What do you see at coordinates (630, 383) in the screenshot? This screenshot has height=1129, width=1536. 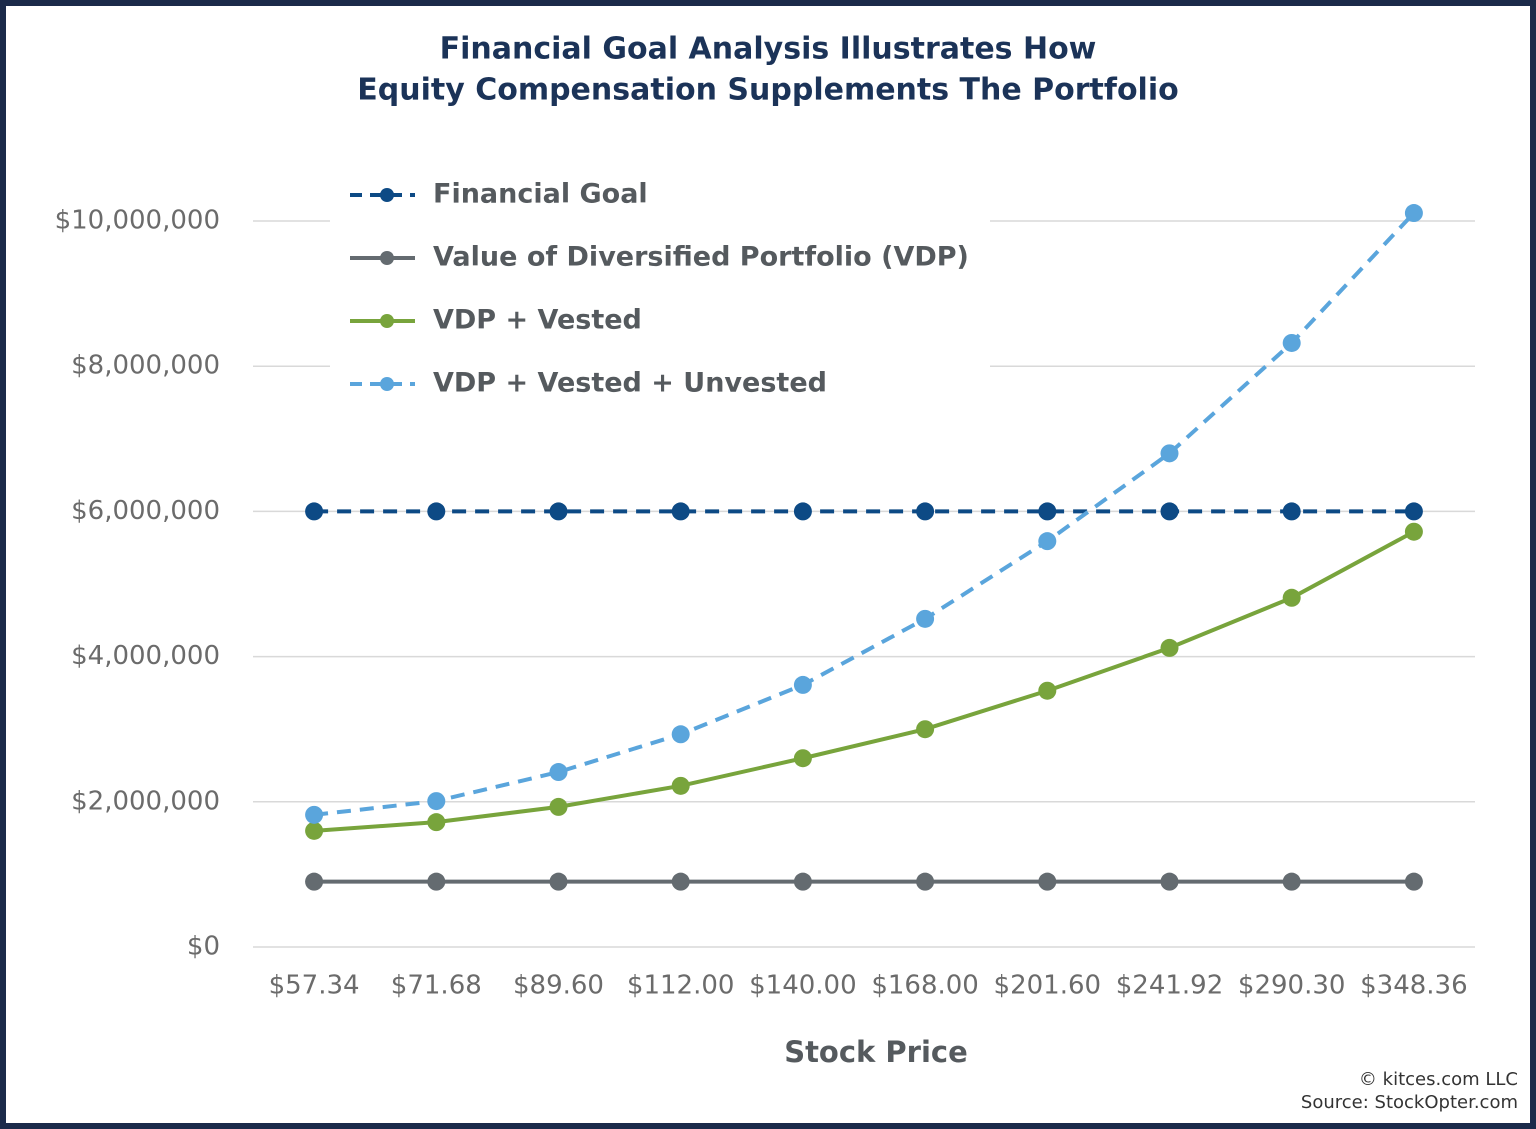 I see `legend-label: VDP + Vested + Unvested` at bounding box center [630, 383].